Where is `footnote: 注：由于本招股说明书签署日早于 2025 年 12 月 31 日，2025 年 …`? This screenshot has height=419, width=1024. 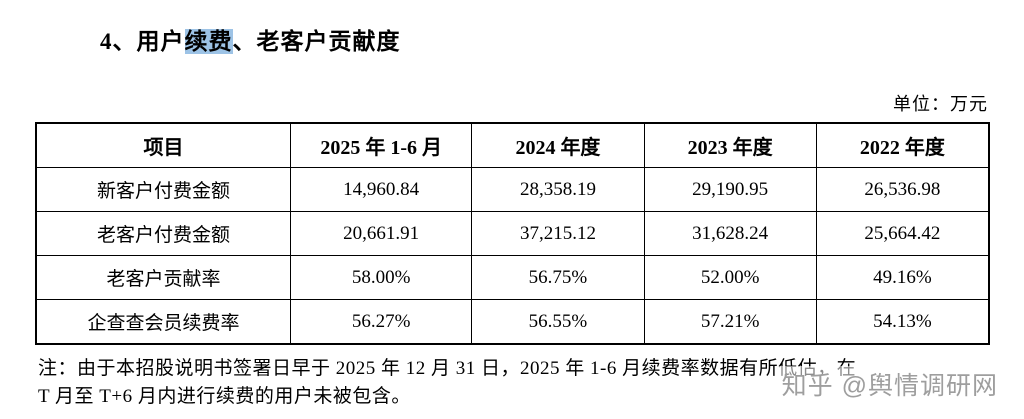 footnote: 注：由于本招股说明书签署日早于 2025 年 12 月 31 日，2025 年 … is located at coordinates (518, 383).